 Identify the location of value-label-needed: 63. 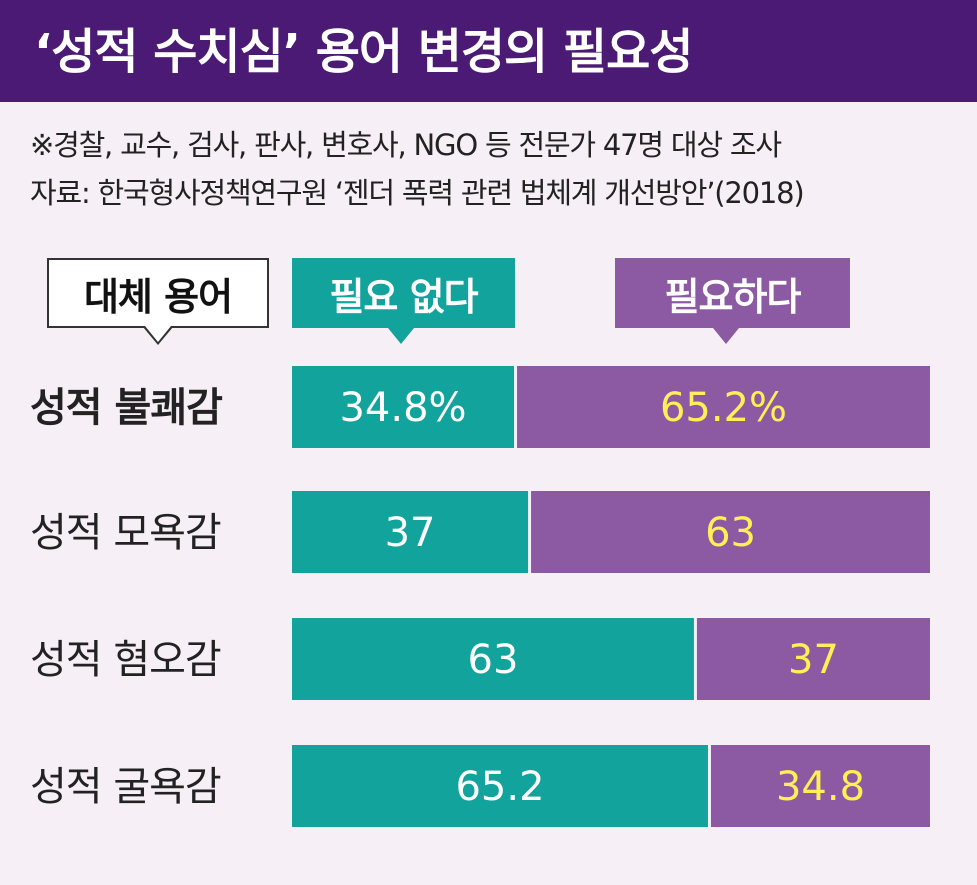
(730, 533).